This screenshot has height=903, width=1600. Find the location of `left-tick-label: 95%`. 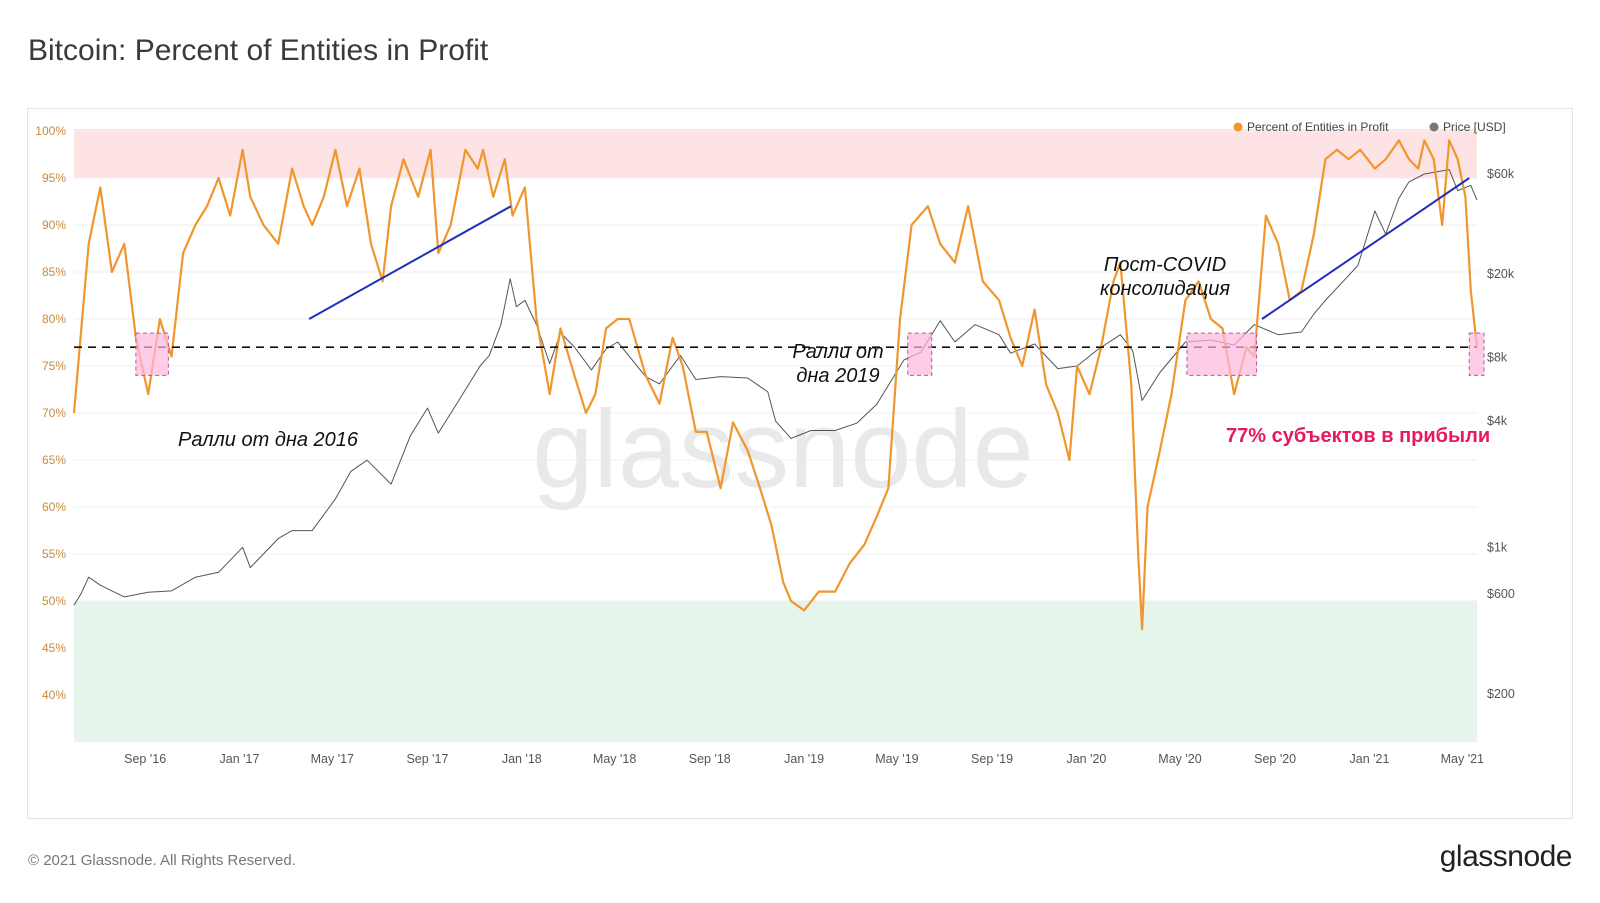

left-tick-label: 95% is located at coordinates (54, 178).